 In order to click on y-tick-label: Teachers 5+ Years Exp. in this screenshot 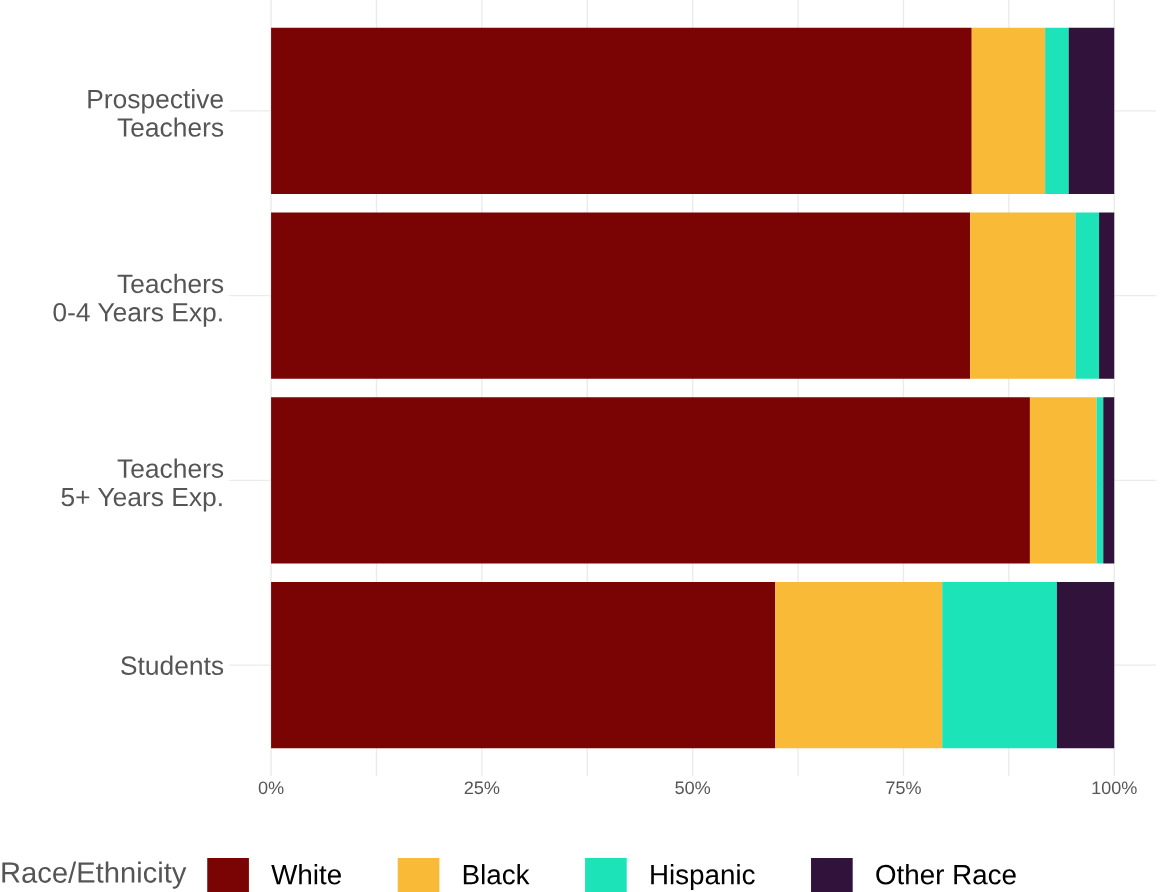, I will do `click(142, 485)`.